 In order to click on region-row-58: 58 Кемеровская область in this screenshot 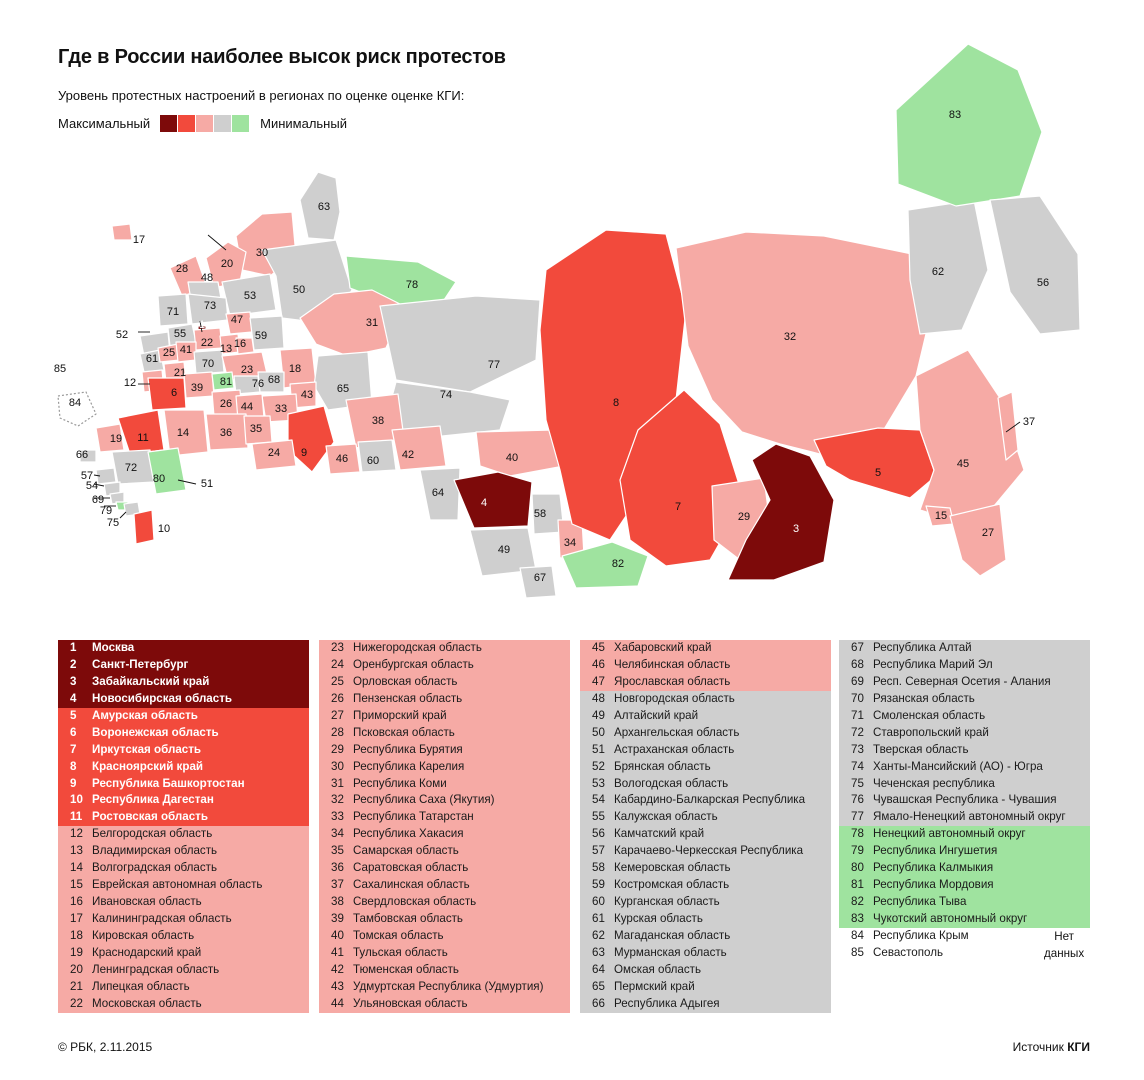, I will do `click(705, 869)`.